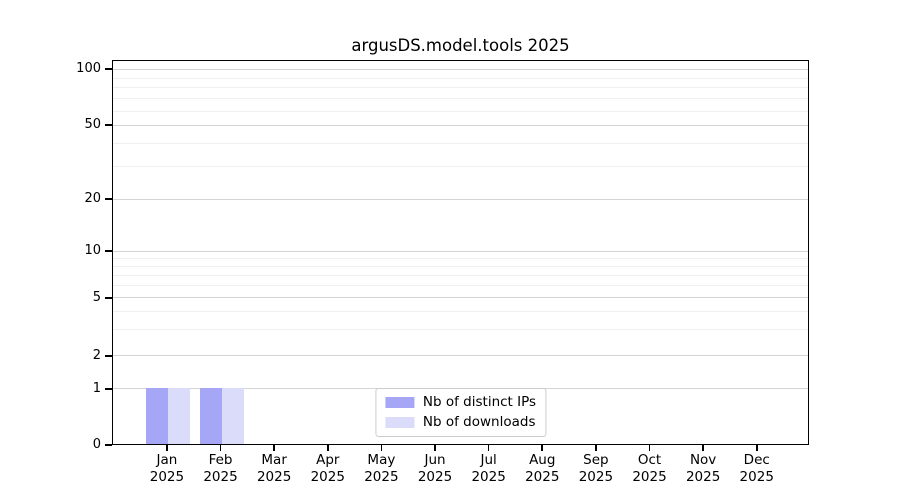  I want to click on legend-label: Nb of downloads, so click(479, 422).